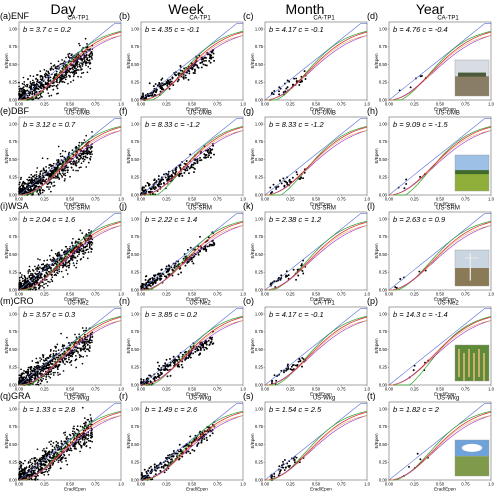  Describe the element at coordinates (171, 314) in the screenshot. I see `fit-params: b = 3.85 c = 0.2` at that location.